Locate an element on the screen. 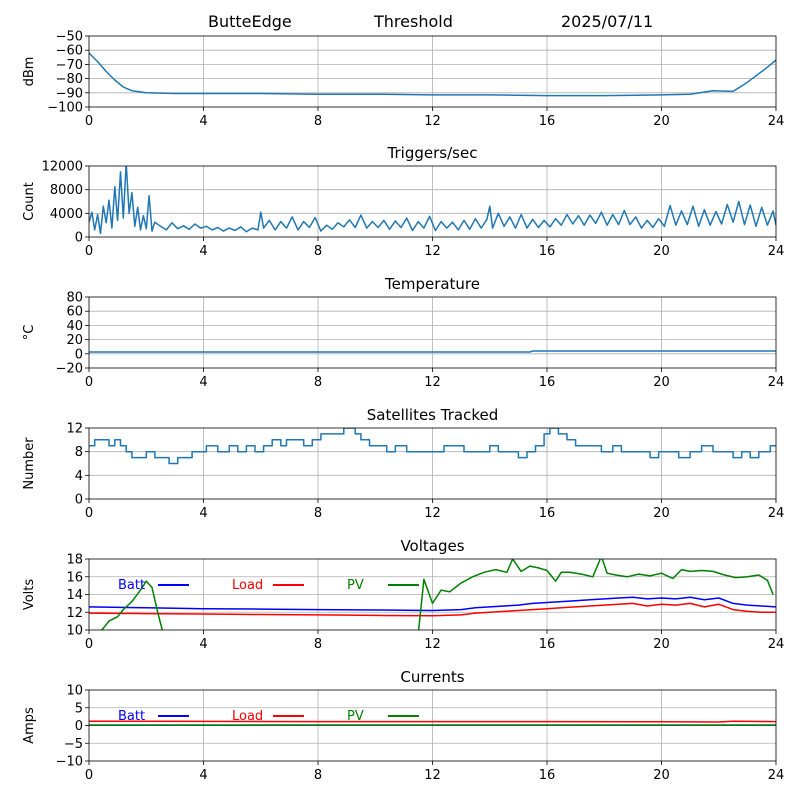 The height and width of the screenshot is (800, 800). y-axis-label: dBm is located at coordinates (29, 72).